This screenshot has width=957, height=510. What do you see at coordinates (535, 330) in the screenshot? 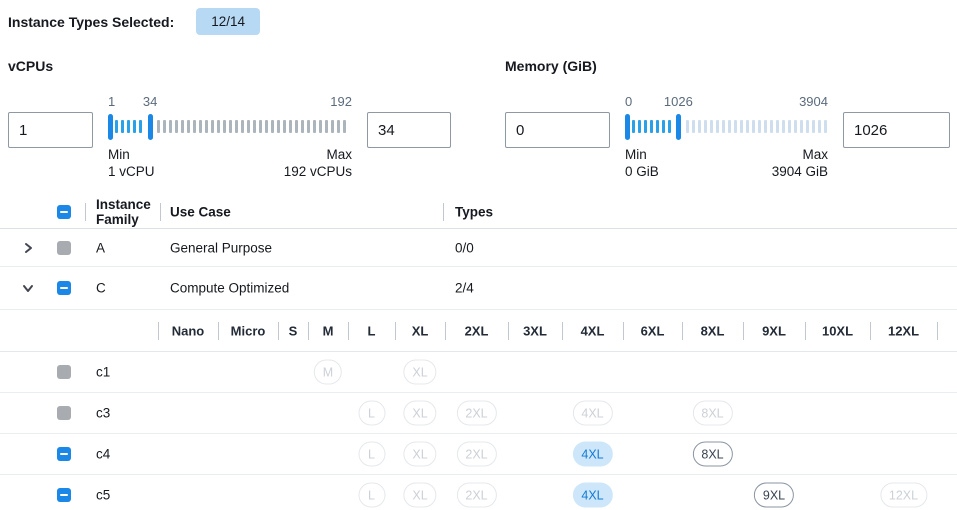
I see `size-column-header-3xl: 3XL` at bounding box center [535, 330].